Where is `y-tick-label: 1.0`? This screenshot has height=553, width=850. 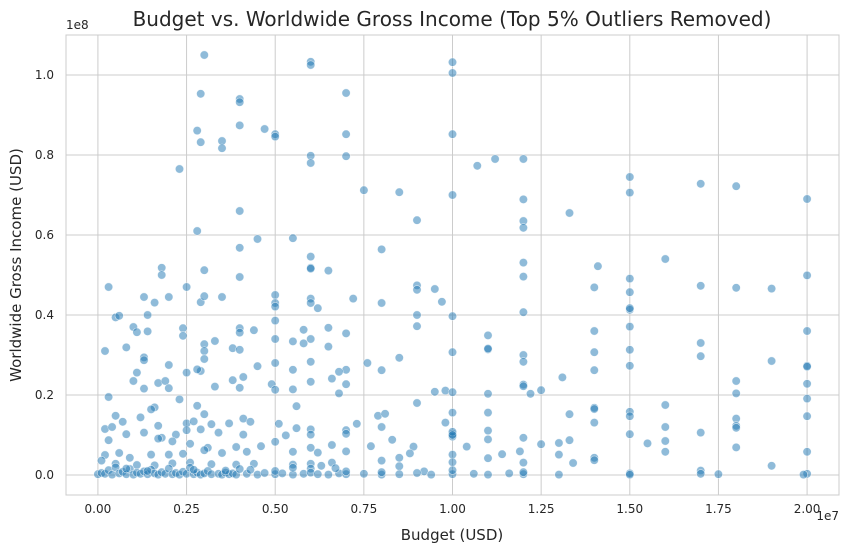 y-tick-label: 1.0 is located at coordinates (44, 75).